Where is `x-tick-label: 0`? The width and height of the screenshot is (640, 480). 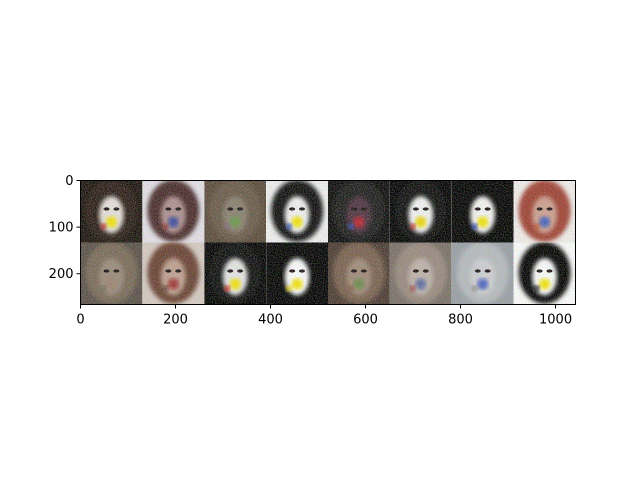
x-tick-label: 0 is located at coordinates (80, 320).